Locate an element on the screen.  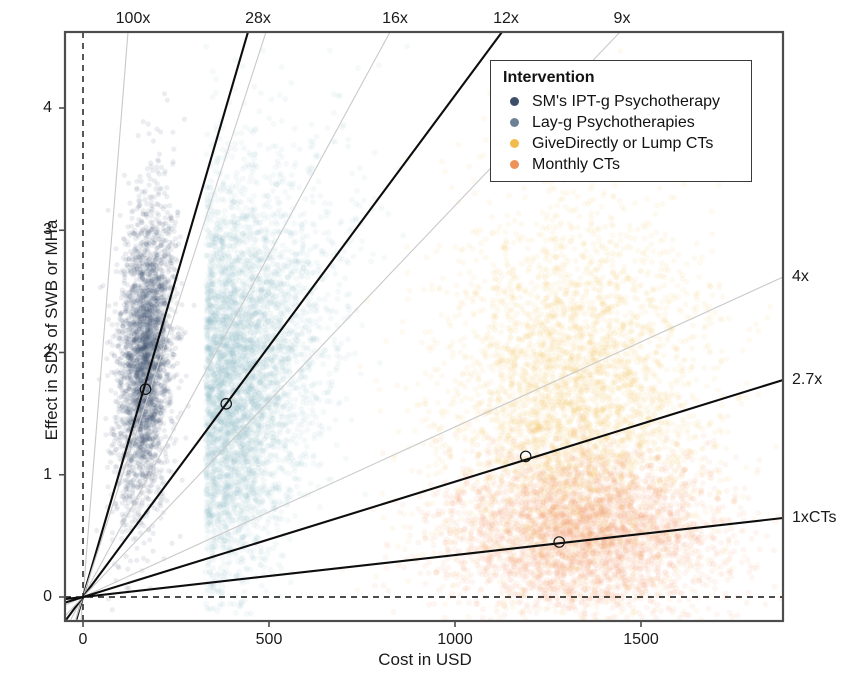
ratio-annotation-label: 4x is located at coordinates (800, 276).